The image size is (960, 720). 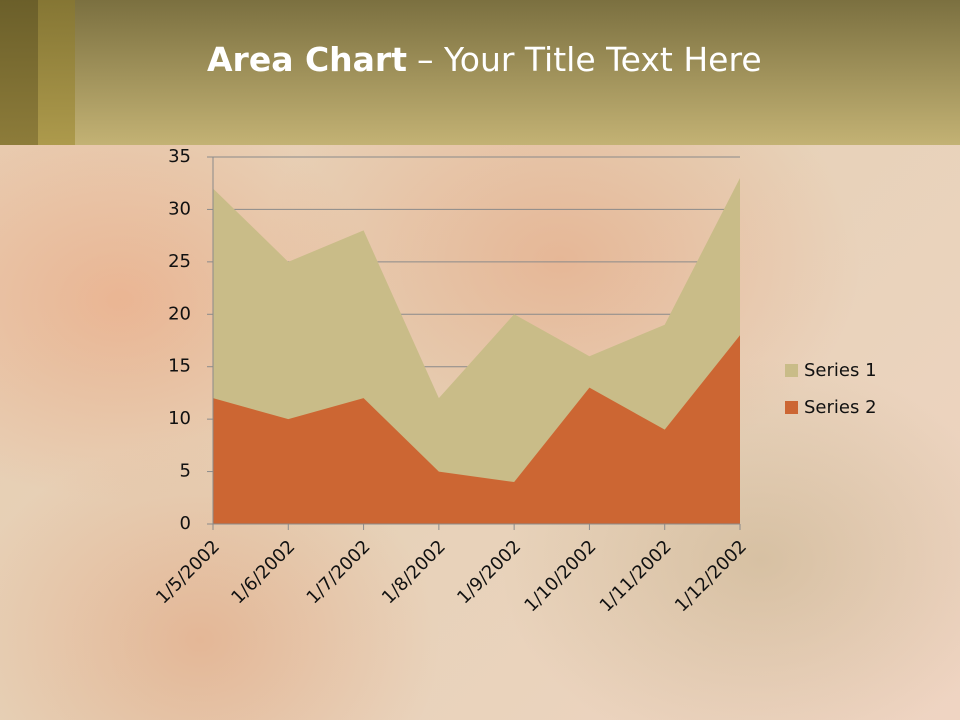 What do you see at coordinates (840, 370) in the screenshot?
I see `legend-label: Series 1` at bounding box center [840, 370].